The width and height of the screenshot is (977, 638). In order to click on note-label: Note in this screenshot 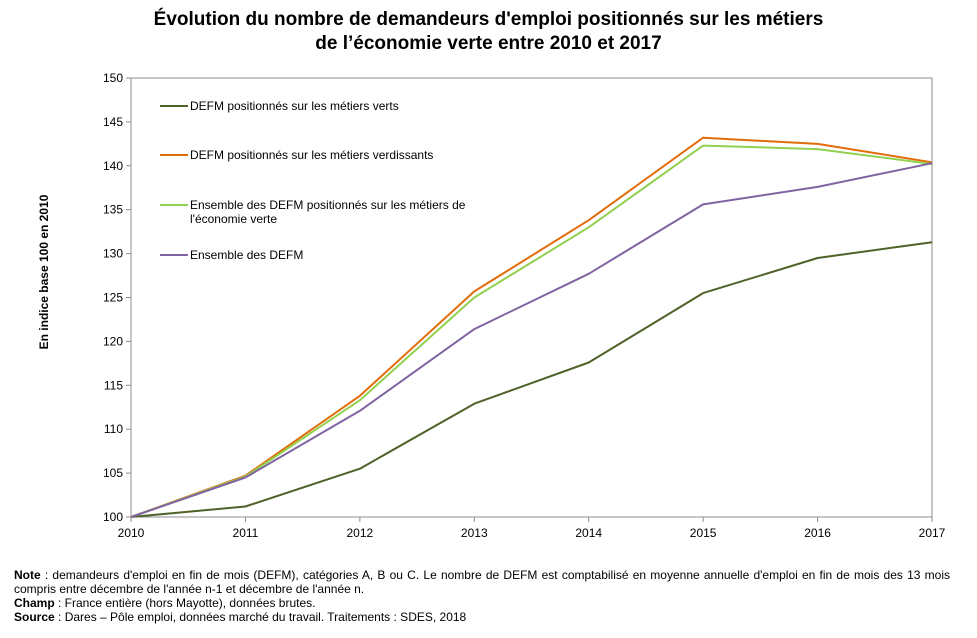, I will do `click(27, 575)`.